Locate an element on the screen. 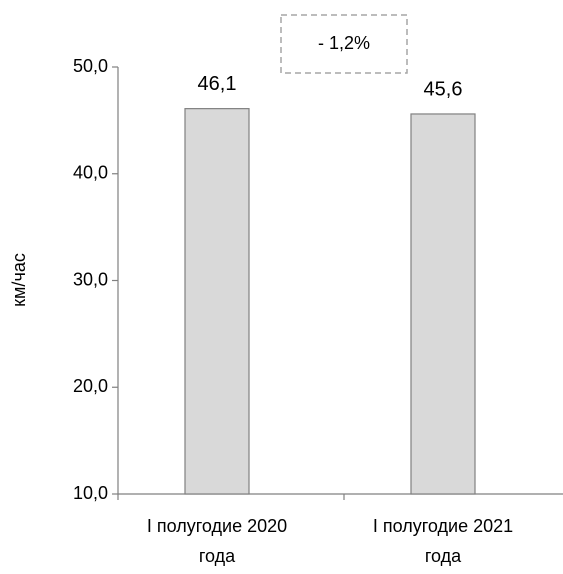 Image resolution: width=563 pixels, height=574 pixels. y-tick-label: 50,0 is located at coordinates (90, 66).